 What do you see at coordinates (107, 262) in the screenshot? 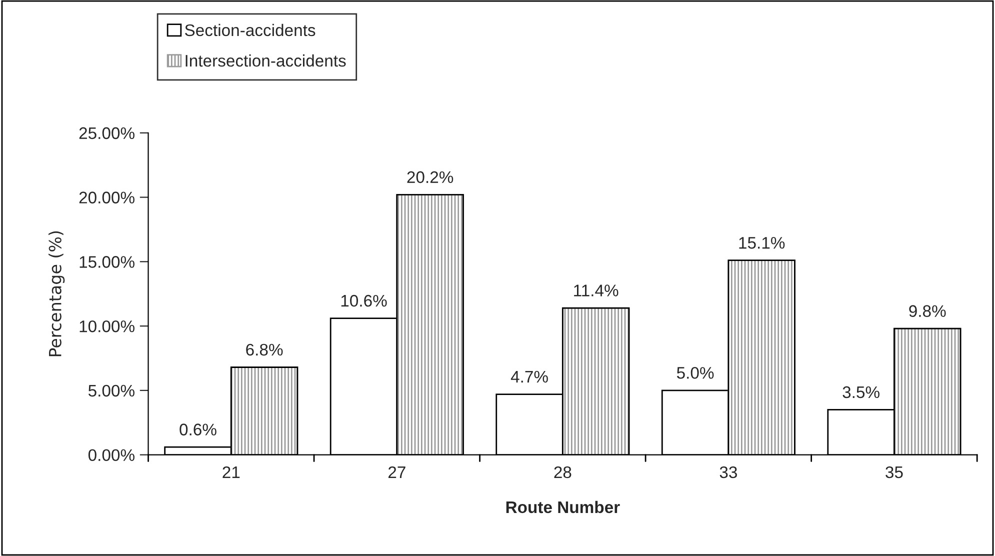
I see `y-tick-label: 15.00%` at bounding box center [107, 262].